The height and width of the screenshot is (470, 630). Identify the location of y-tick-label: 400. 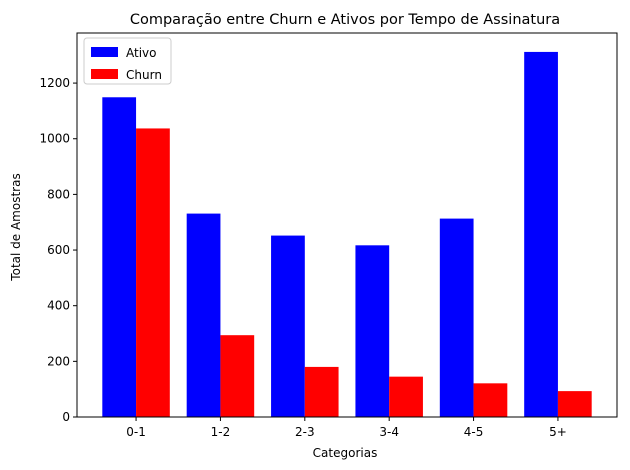
(58, 306).